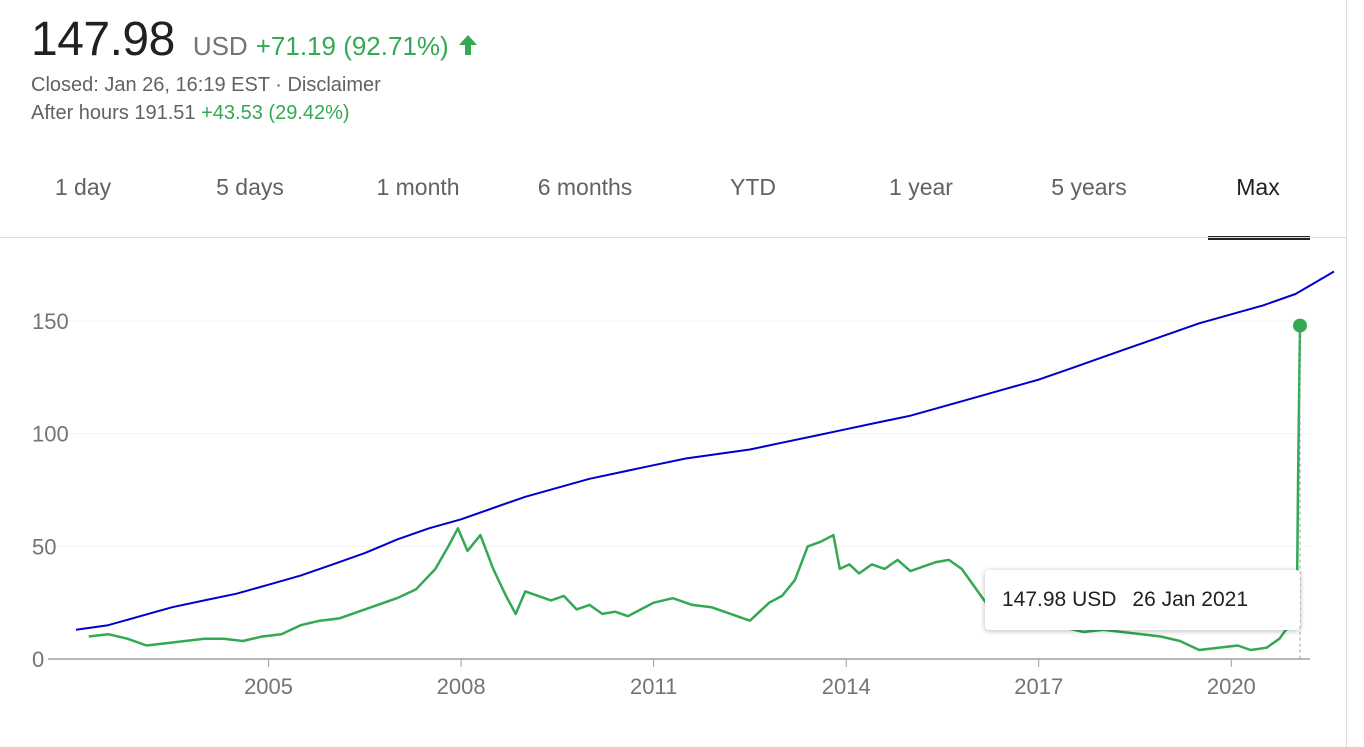 This screenshot has height=747, width=1364. Describe the element at coordinates (352, 46) in the screenshot. I see `price-change: +71.19 (92.71%)` at that location.